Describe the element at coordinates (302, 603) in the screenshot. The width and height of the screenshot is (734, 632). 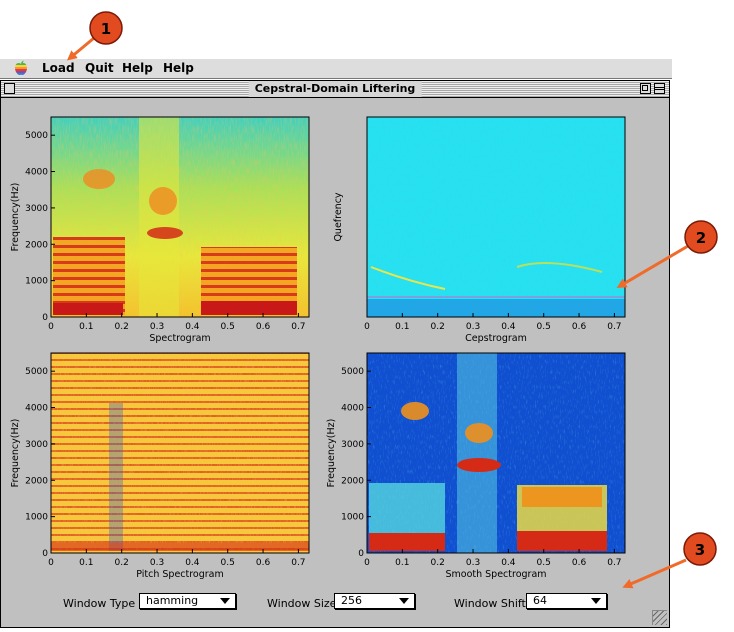
I see `window-size-label: Window Size` at that location.